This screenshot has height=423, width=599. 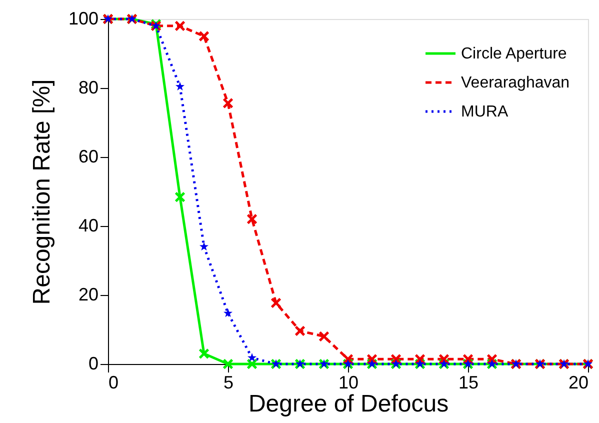 What do you see at coordinates (88, 88) in the screenshot?
I see `y-tick-label: 80` at bounding box center [88, 88].